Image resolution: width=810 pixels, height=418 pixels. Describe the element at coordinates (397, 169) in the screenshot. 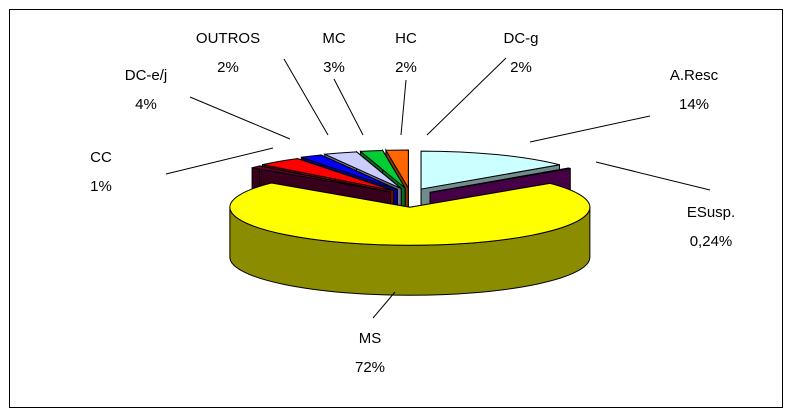

I see `slice-dc-g-top` at that location.